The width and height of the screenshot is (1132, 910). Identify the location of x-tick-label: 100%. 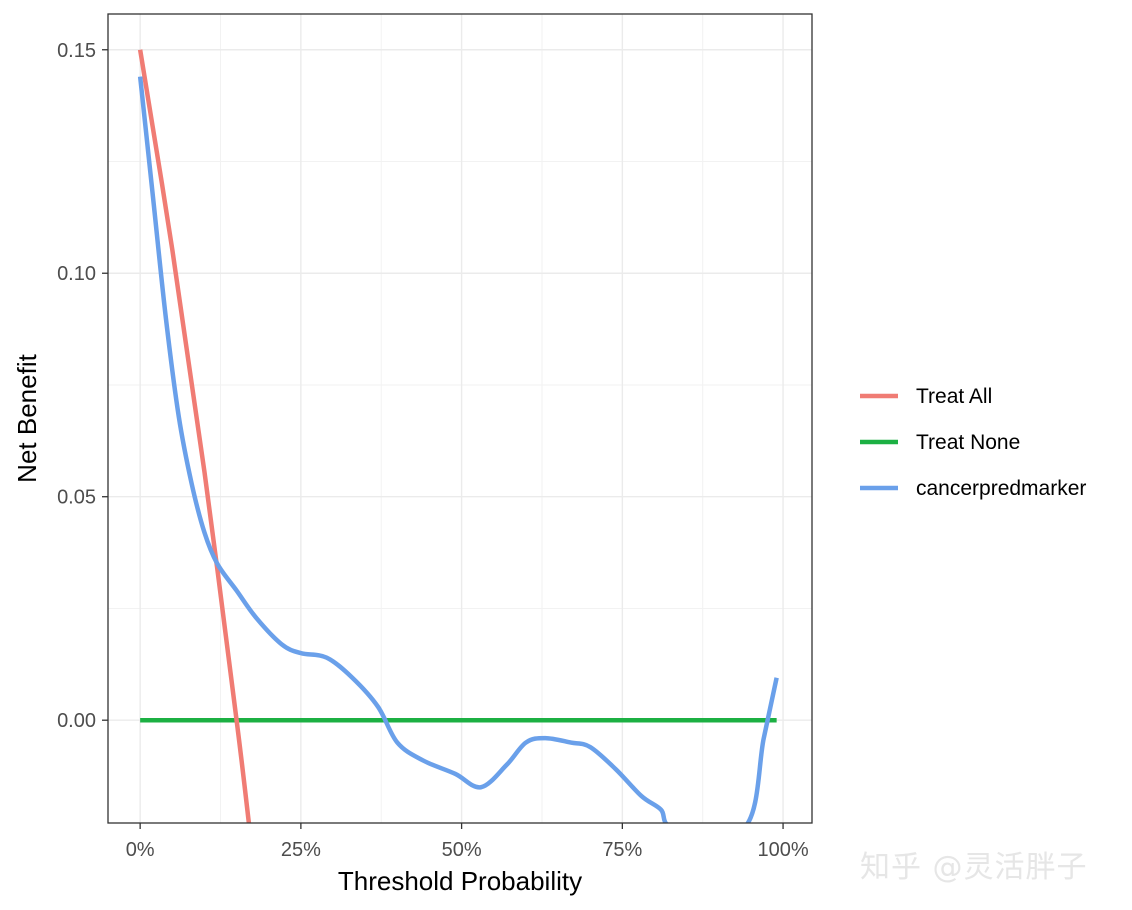
(782, 850).